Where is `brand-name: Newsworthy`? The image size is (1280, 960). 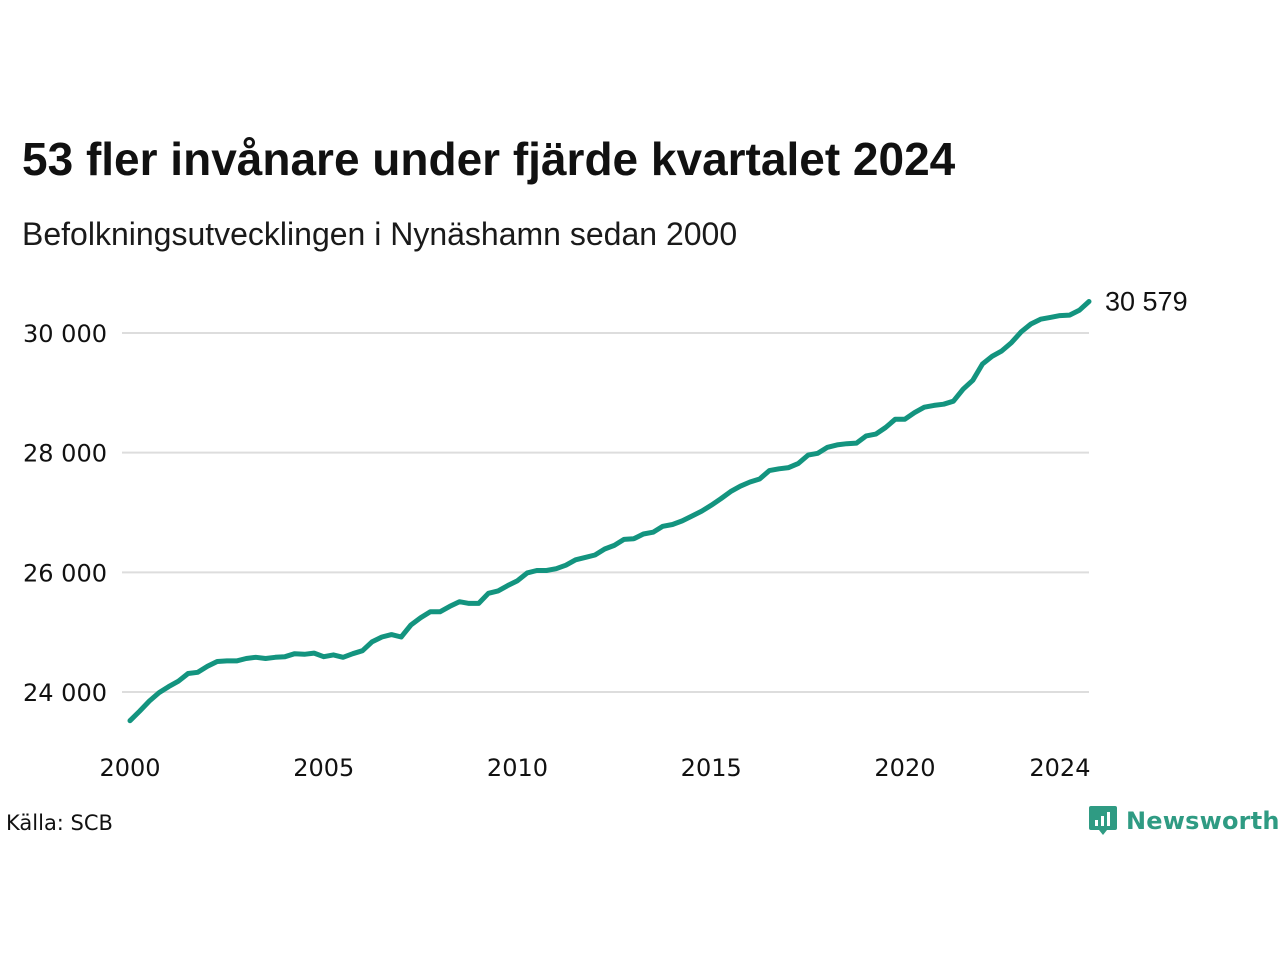 brand-name: Newsworthy is located at coordinates (1203, 821).